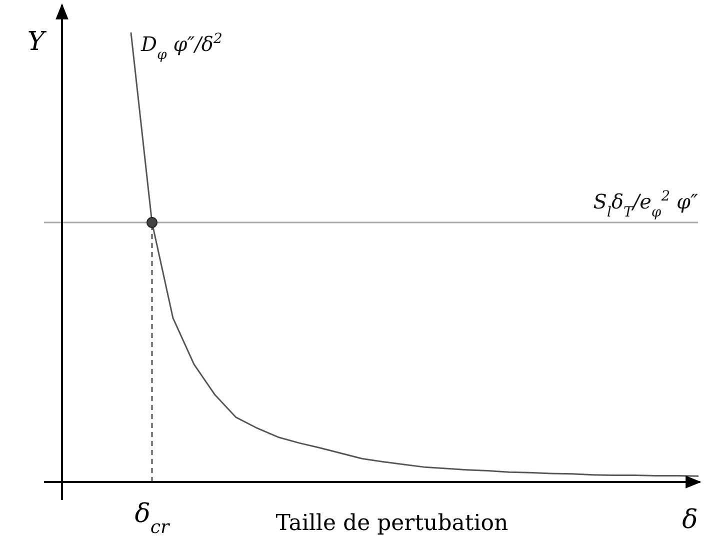 Image resolution: width=709 pixels, height=546 pixels. Describe the element at coordinates (392, 523) in the screenshot. I see `x-axis-title: Taille de pertubation` at that location.